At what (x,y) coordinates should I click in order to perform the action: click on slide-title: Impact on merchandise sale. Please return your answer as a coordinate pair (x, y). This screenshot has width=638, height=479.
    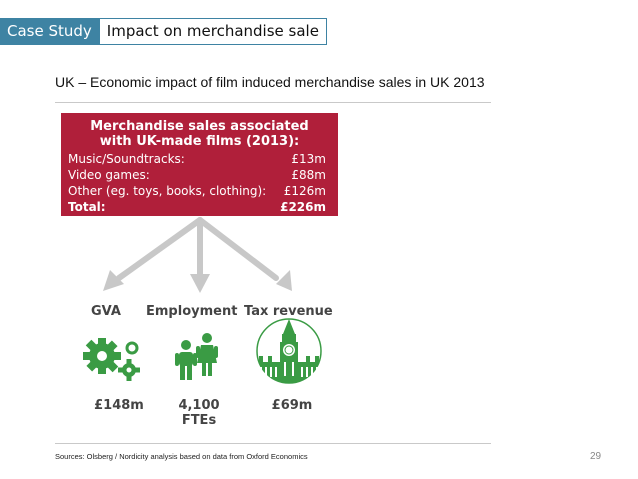
    Looking at the image, I should click on (212, 31).